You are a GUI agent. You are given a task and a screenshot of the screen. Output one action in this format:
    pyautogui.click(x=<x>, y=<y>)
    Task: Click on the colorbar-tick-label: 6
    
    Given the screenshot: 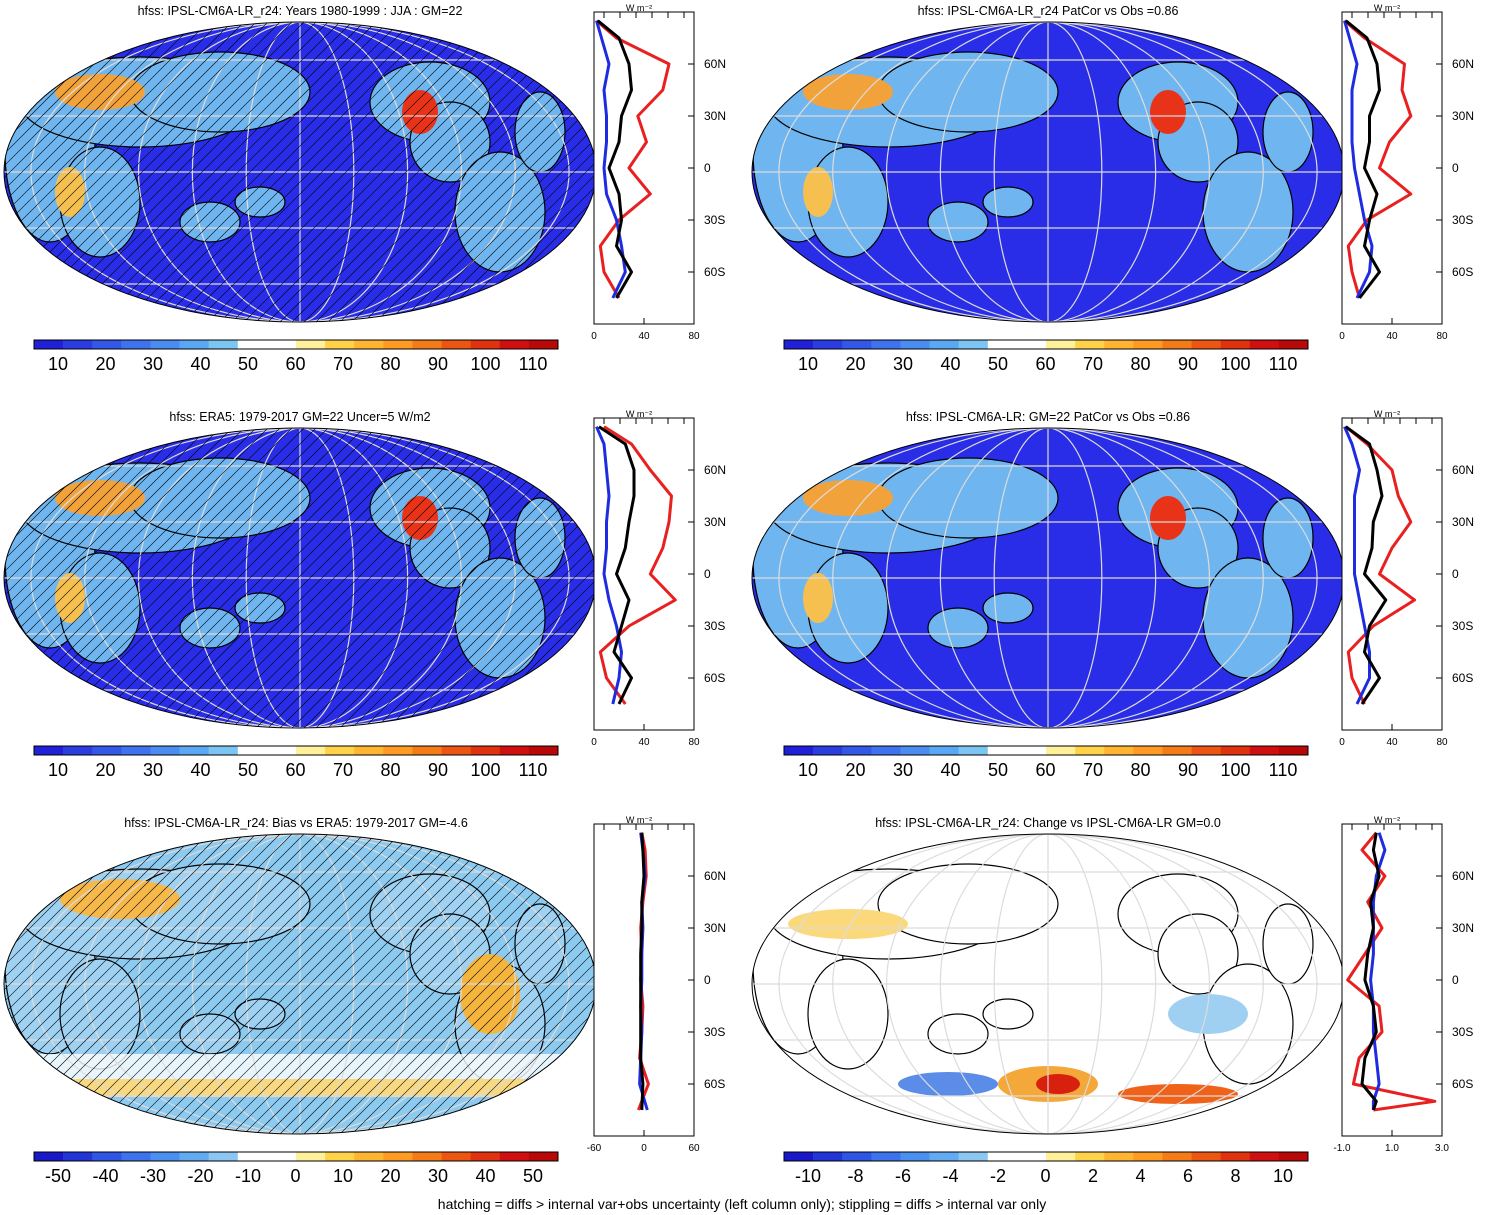 What is the action you would take?
    pyautogui.click(x=1188, y=1176)
    